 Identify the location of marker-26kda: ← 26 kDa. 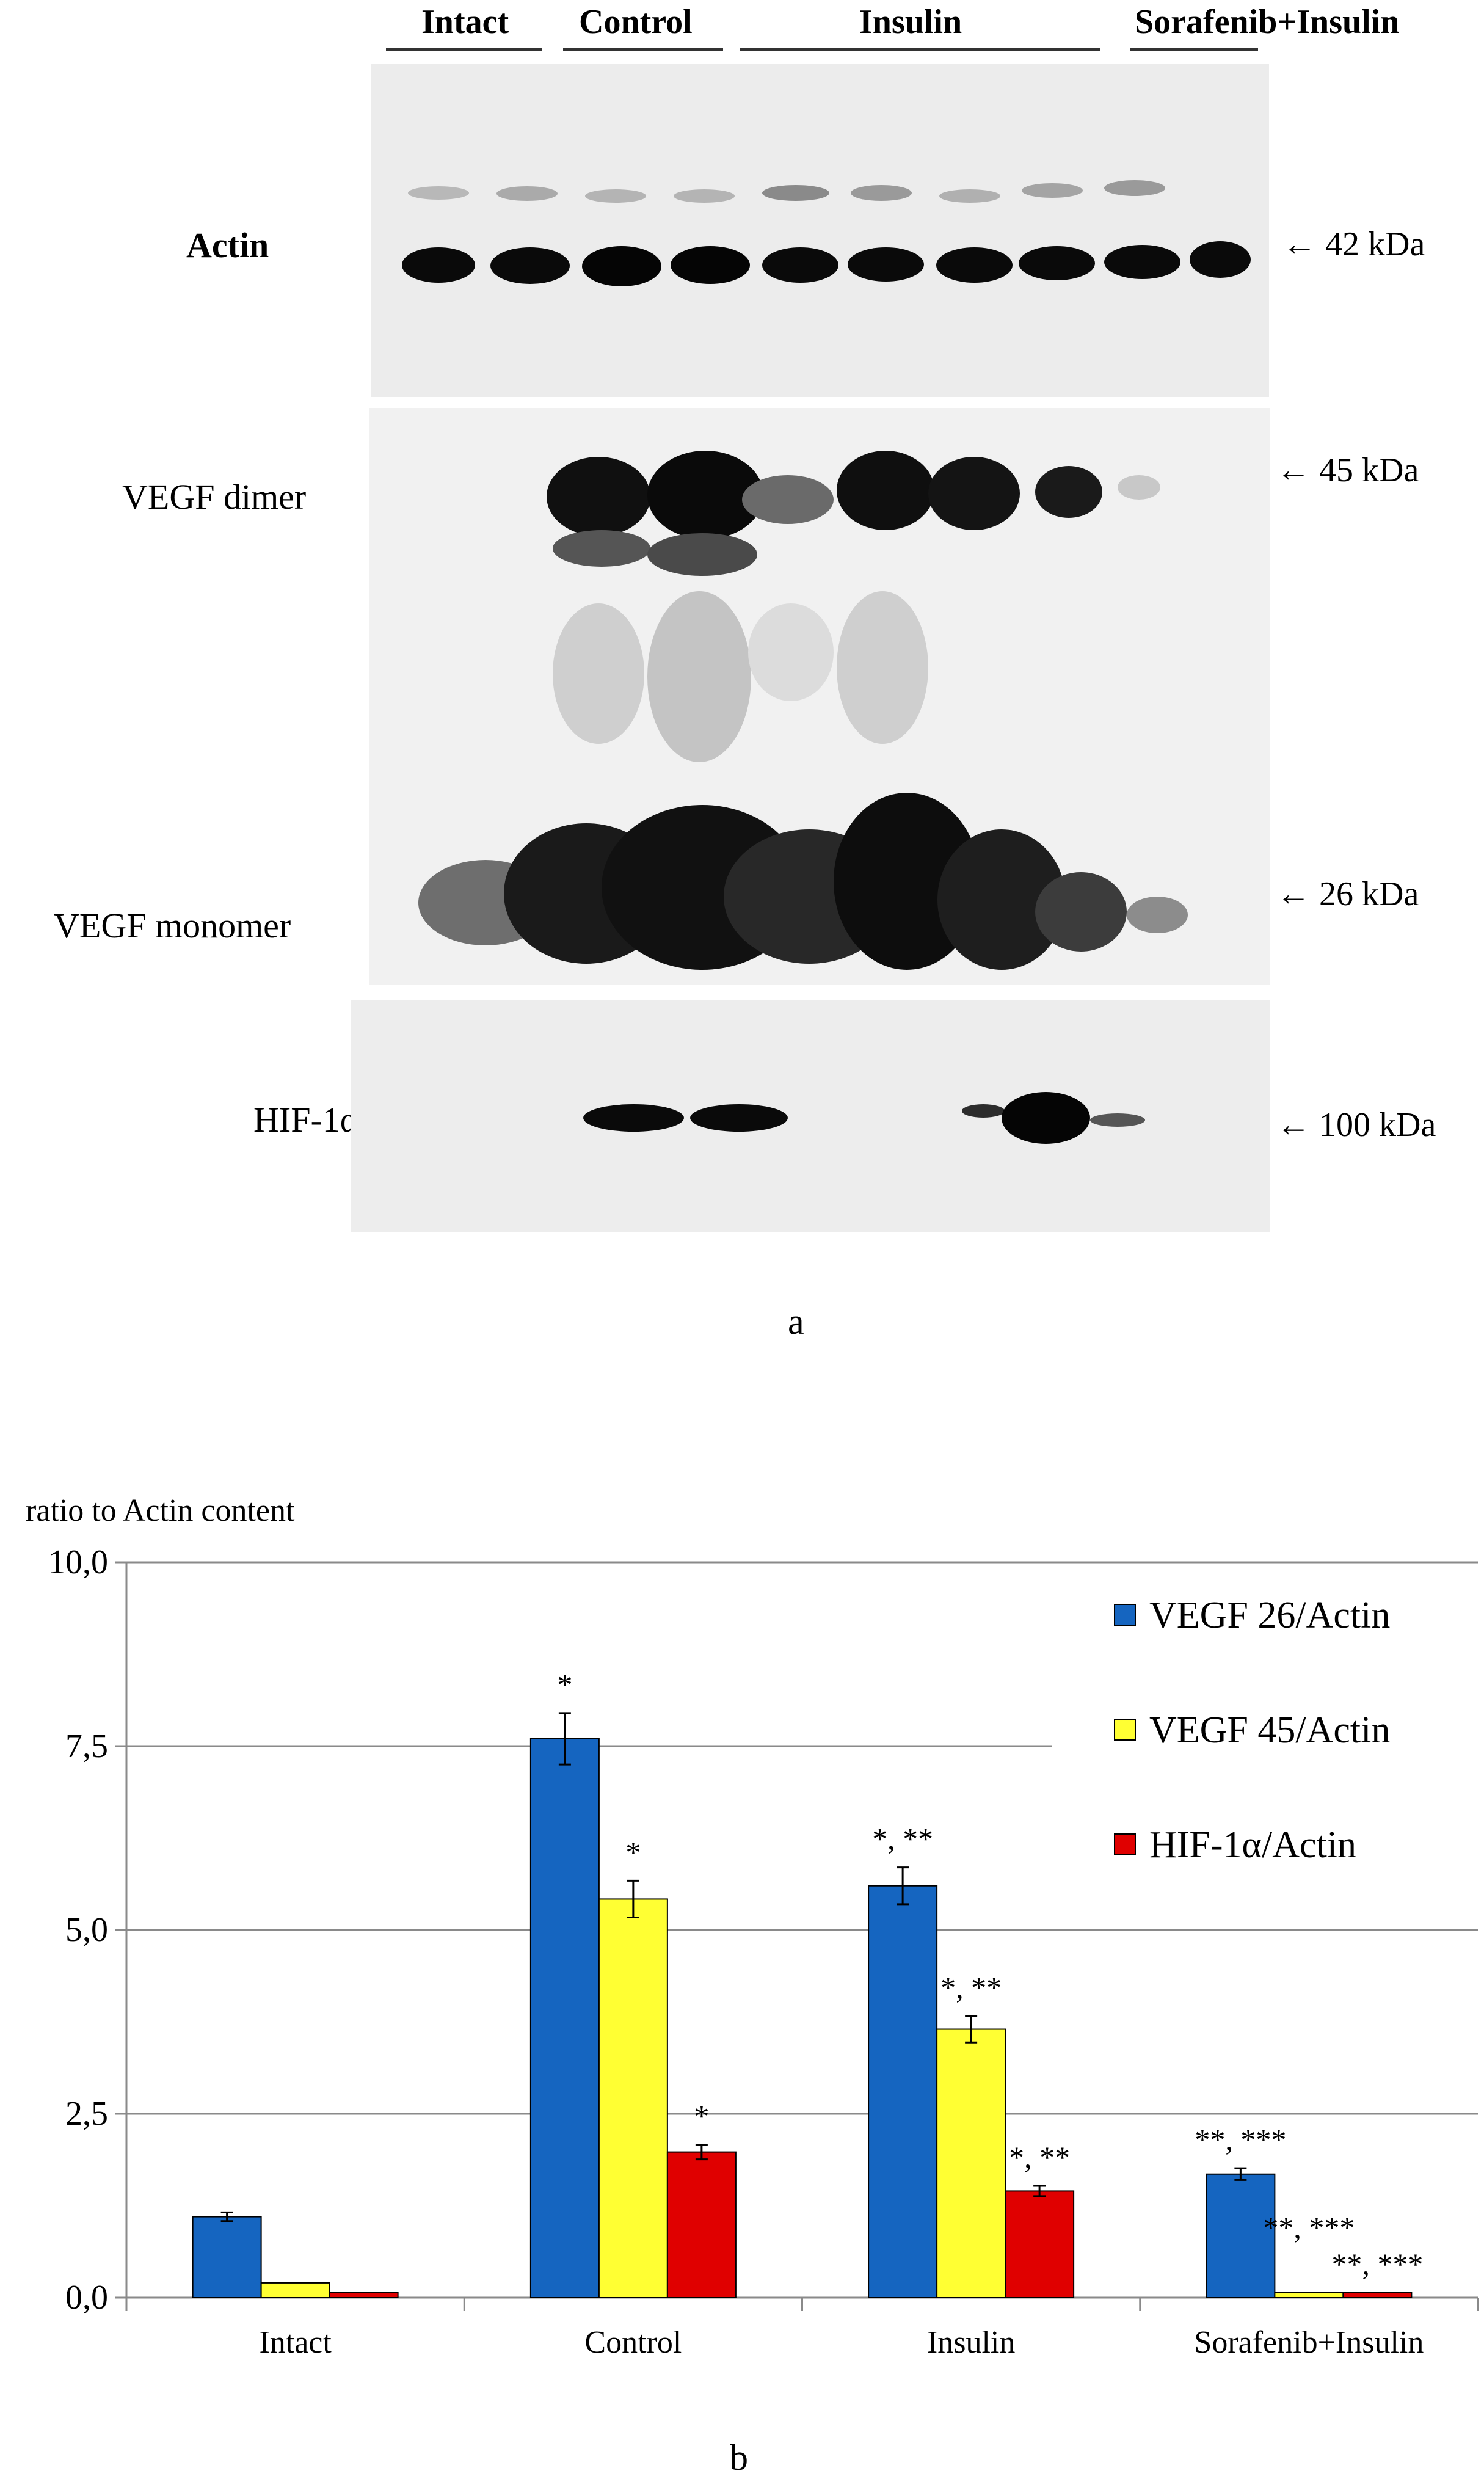
(1348, 894).